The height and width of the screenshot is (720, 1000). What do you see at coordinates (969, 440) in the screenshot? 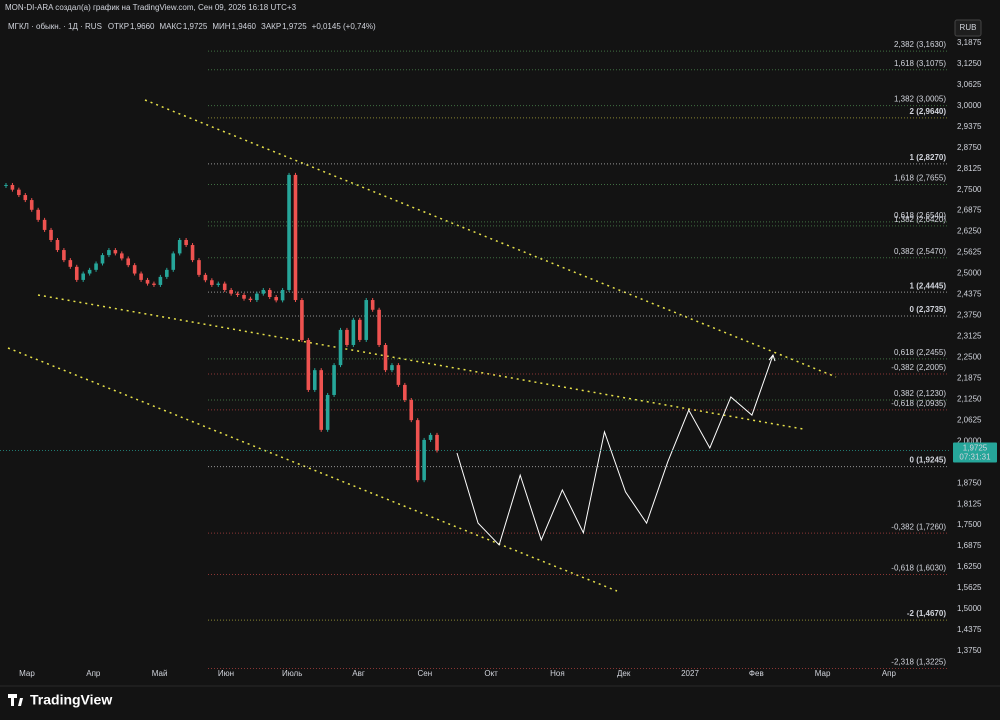
I see `y-tick-label: 2,0000` at bounding box center [969, 440].